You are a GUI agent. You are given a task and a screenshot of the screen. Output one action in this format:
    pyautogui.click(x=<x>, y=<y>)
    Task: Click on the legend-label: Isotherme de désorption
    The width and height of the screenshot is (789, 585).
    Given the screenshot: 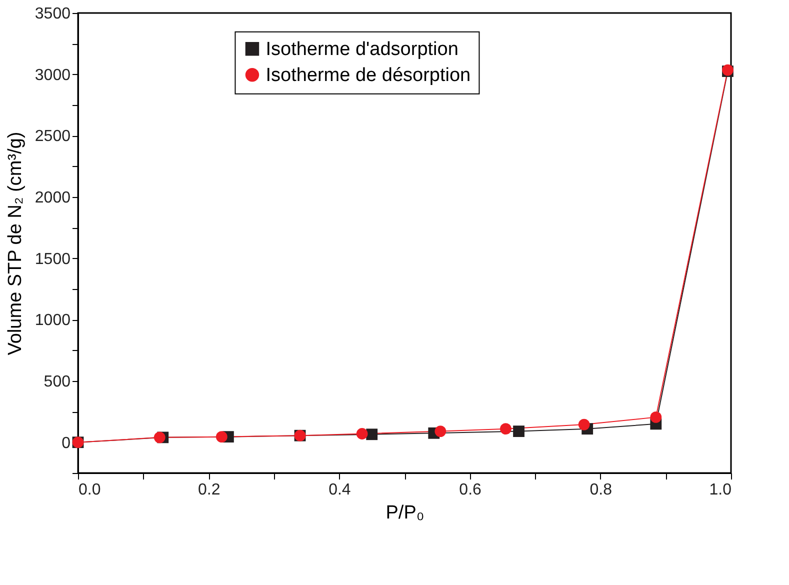 What is the action you would take?
    pyautogui.click(x=368, y=75)
    